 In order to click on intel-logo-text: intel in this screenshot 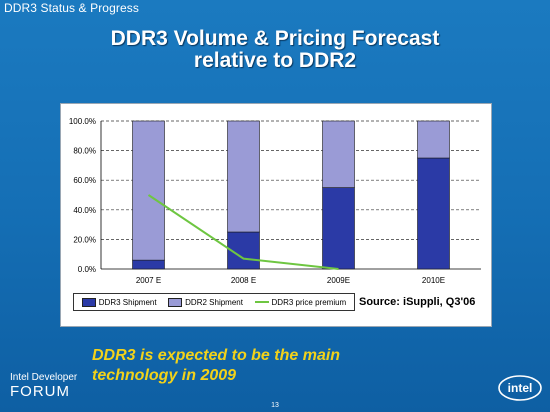, I will do `click(520, 388)`.